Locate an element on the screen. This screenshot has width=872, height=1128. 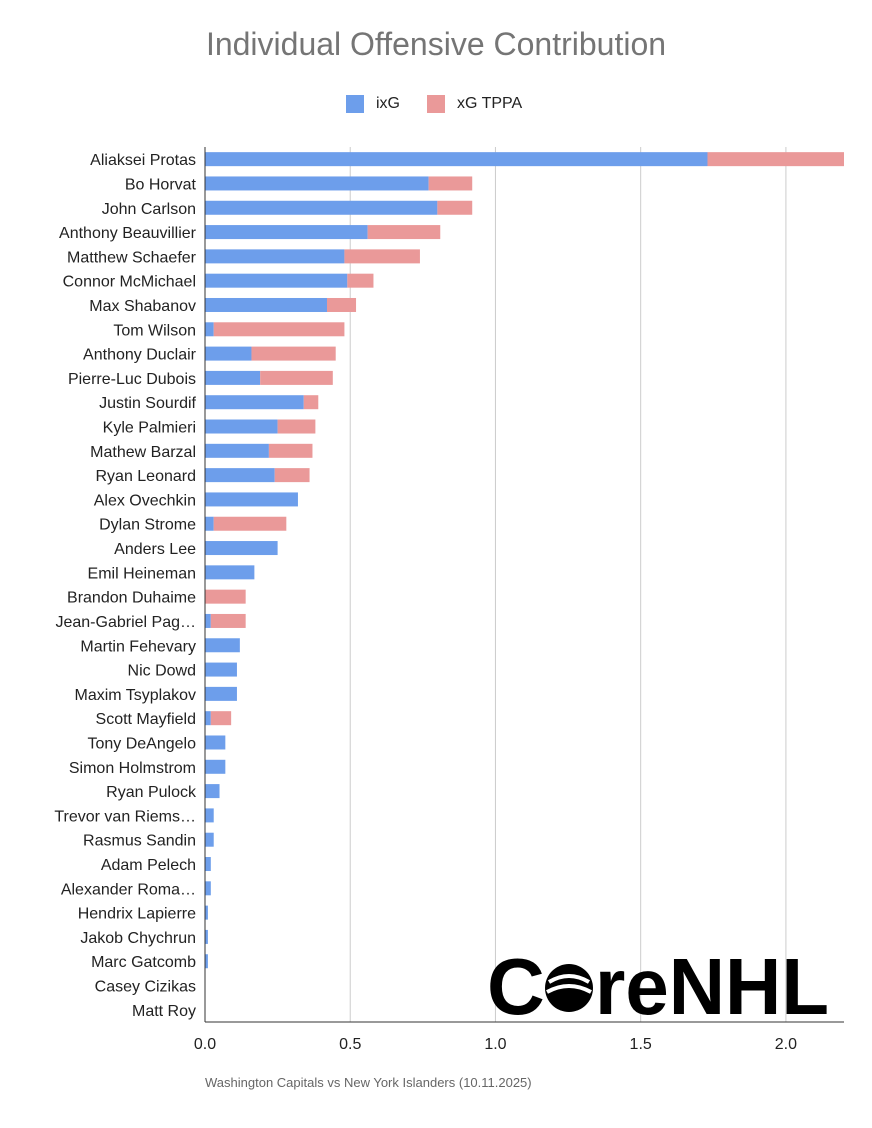
legend-swatch-ixg is located at coordinates (355, 104).